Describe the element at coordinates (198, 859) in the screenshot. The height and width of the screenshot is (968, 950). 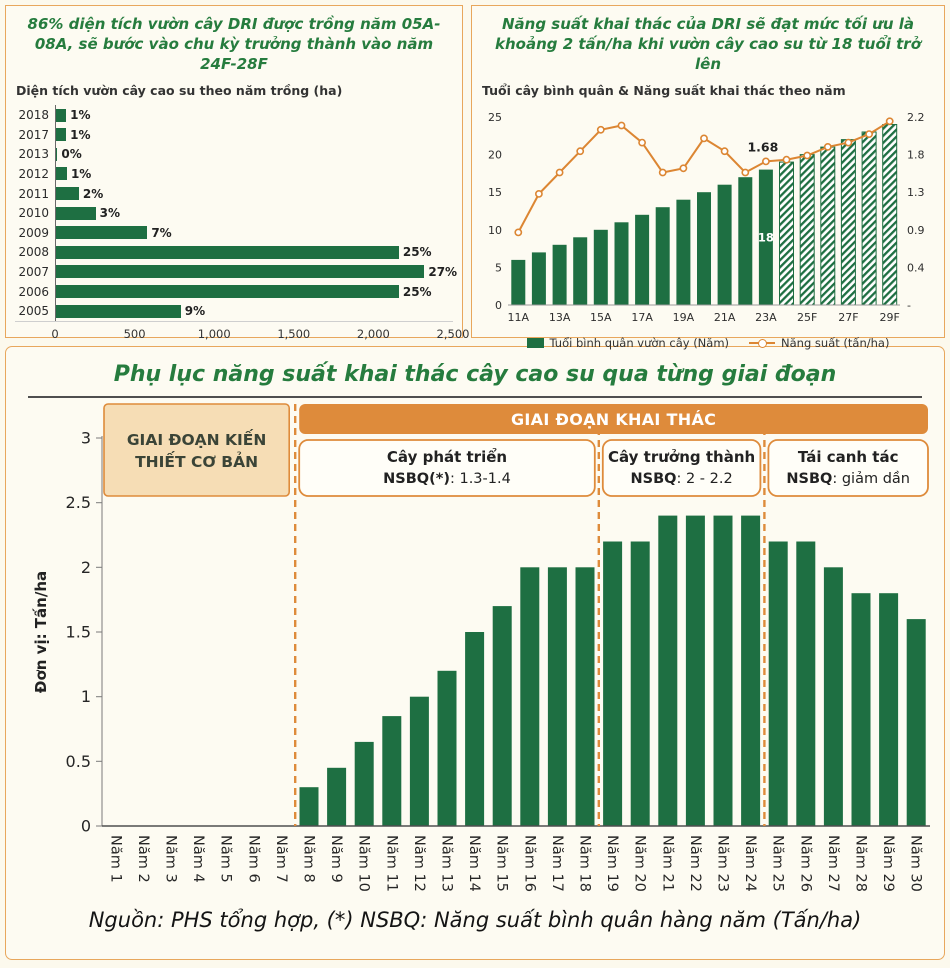
I see `x-tick-label: Năm 4` at that location.